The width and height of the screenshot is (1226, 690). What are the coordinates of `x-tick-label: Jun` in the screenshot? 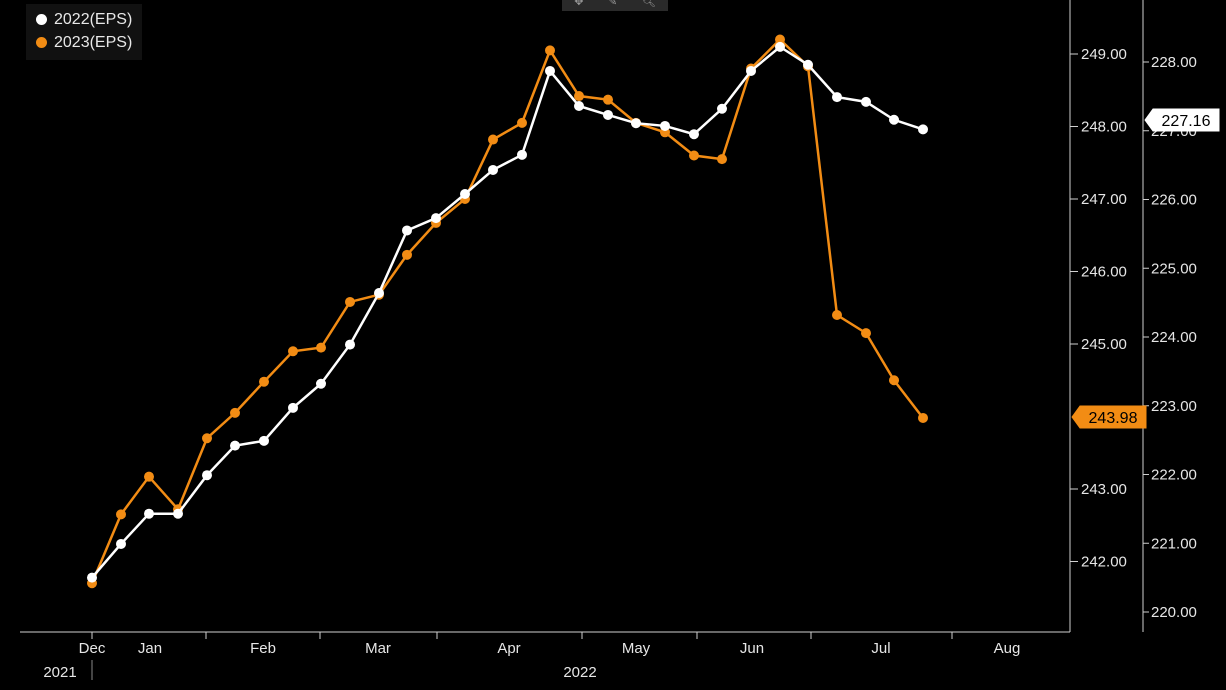 It's located at (752, 648).